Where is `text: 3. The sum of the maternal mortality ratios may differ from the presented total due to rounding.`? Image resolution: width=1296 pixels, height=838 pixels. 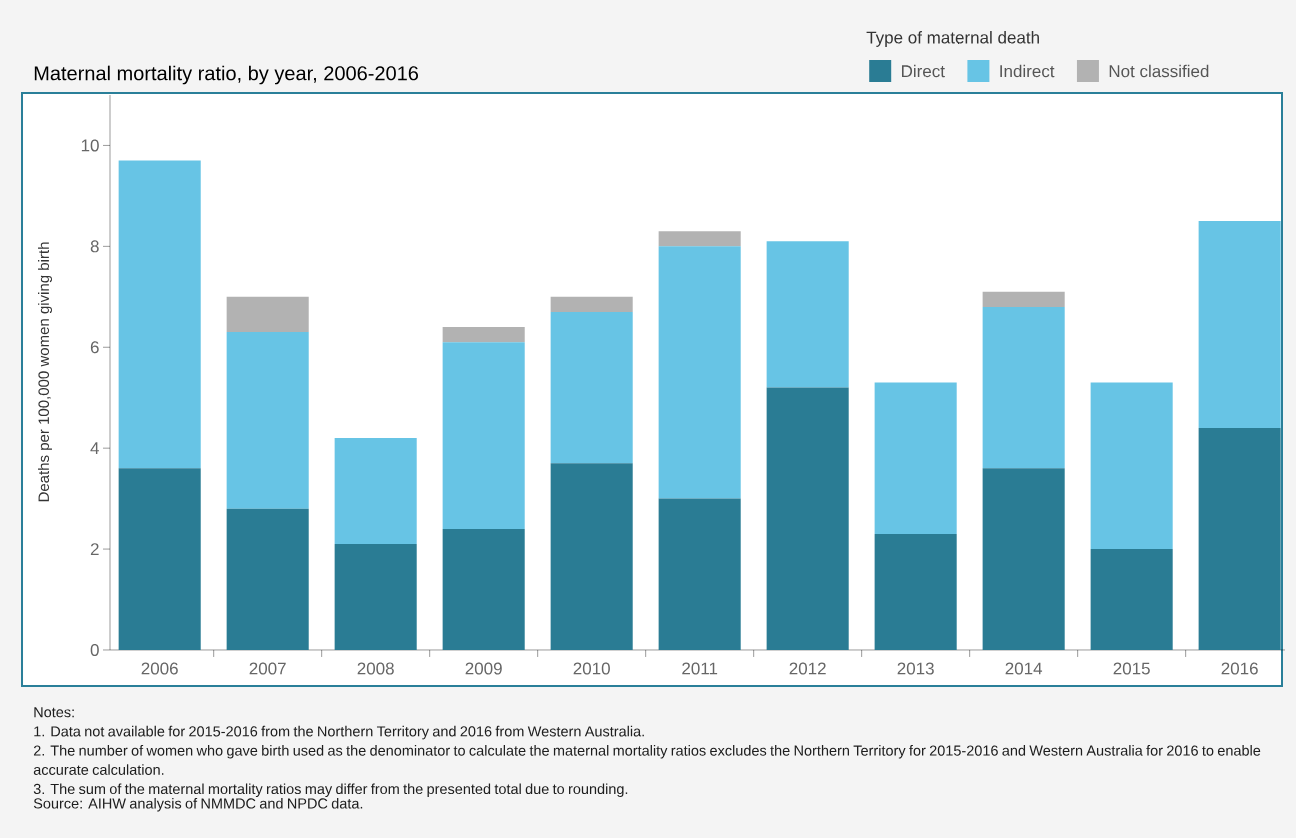
text: 3. The sum of the maternal mortality ratios may differ from the presented total due to rounding. is located at coordinates (330, 790).